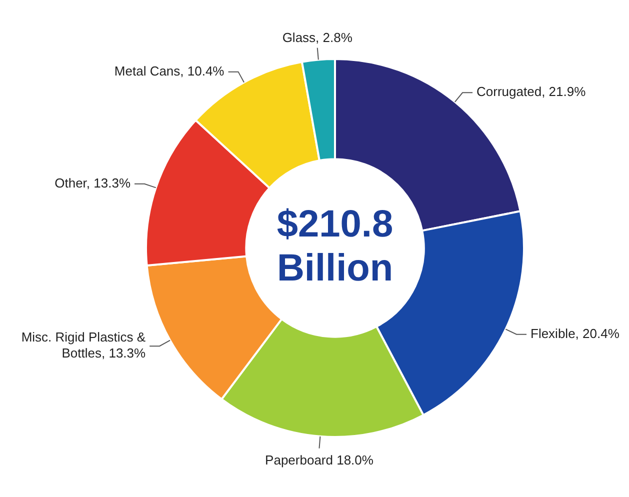 This screenshot has width=629, height=497. I want to click on slice-label: Other, 13.3%, so click(92, 182).